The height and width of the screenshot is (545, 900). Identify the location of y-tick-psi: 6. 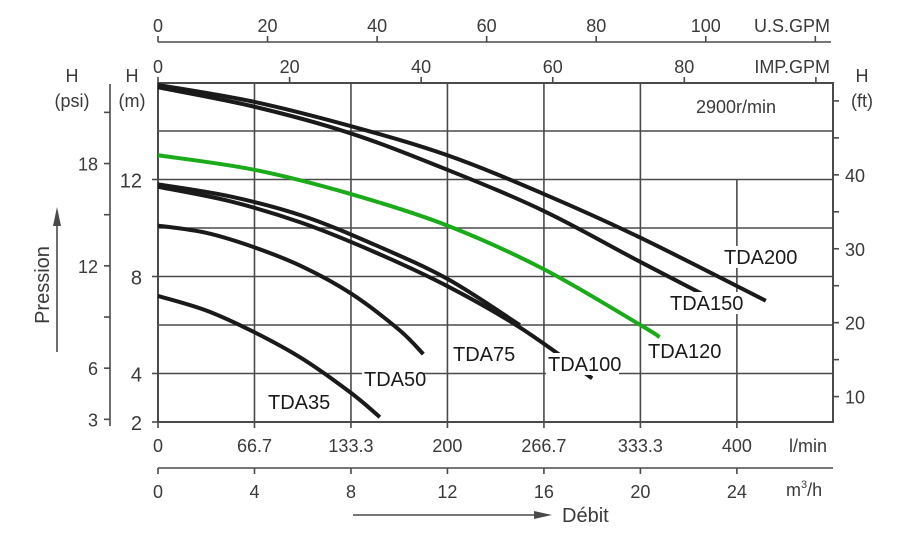
(93, 369).